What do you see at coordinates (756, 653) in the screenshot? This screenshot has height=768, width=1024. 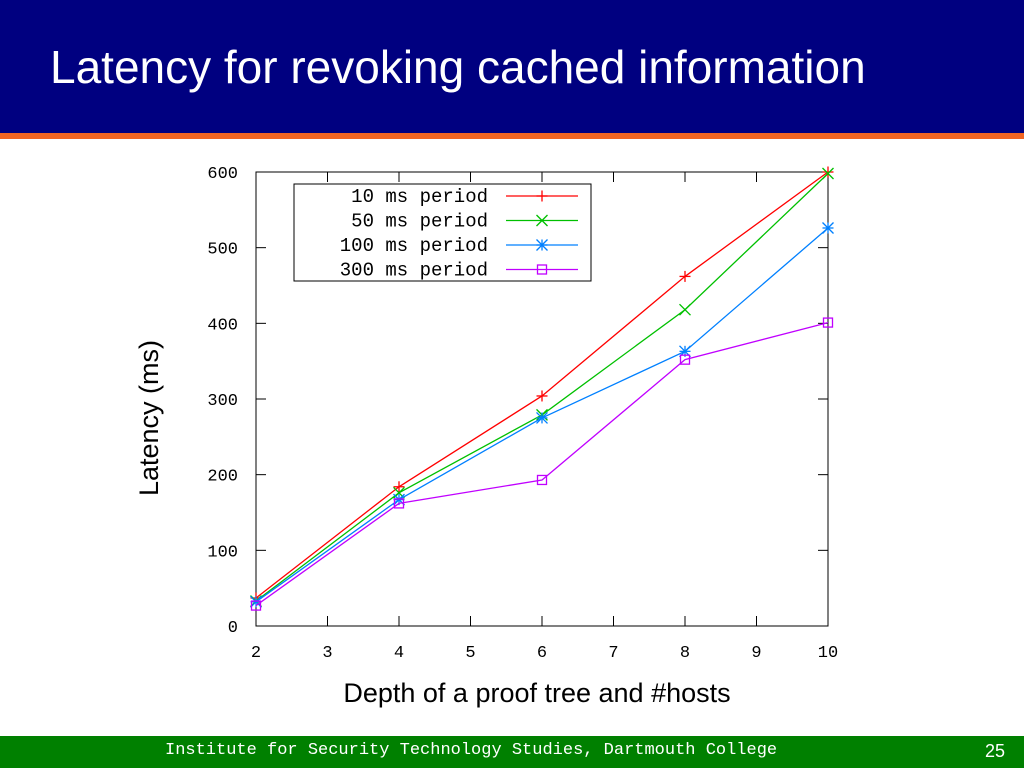 I see `x-tick-label: 9` at bounding box center [756, 653].